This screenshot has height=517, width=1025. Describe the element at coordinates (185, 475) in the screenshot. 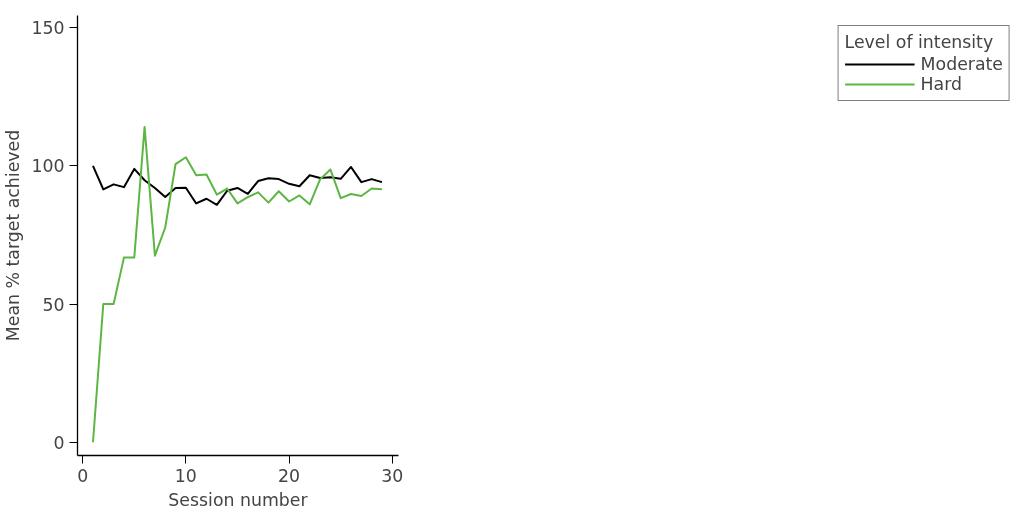

I see `x-tick-label: 10` at that location.